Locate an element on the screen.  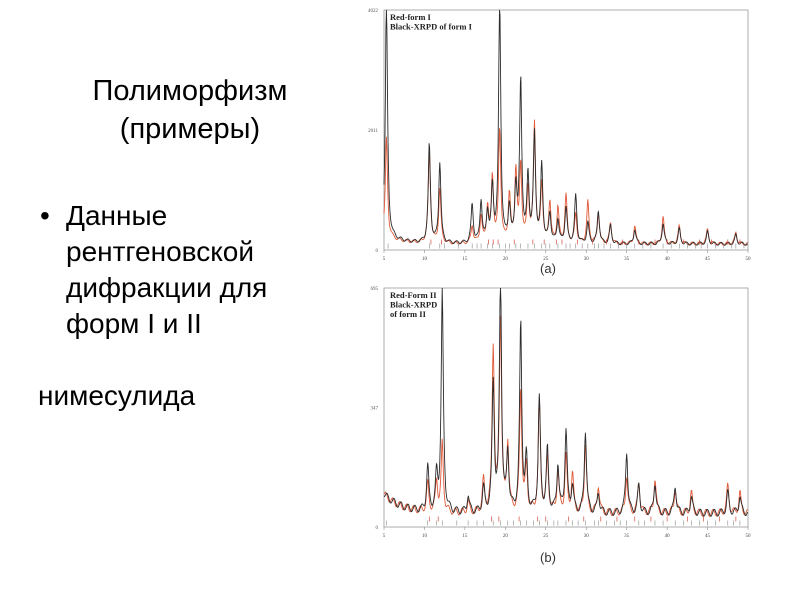
y-tick-label: 4022 is located at coordinates (373, 11).